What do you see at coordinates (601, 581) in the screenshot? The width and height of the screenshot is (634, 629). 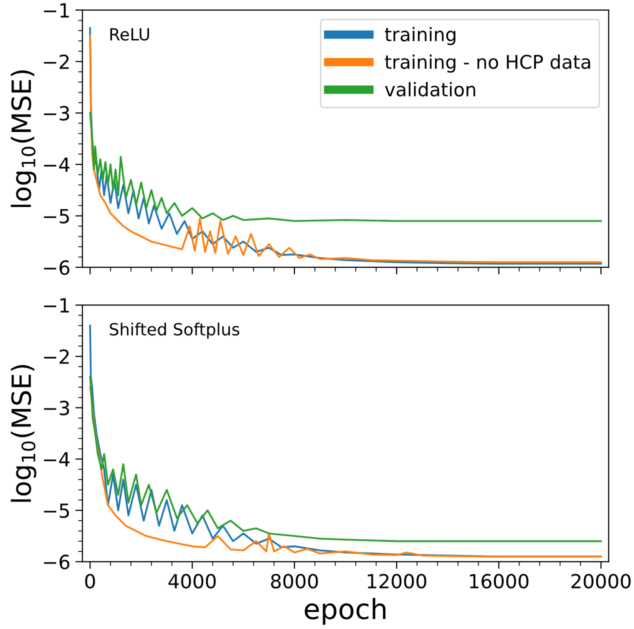 I see `x-tick-label: 20000` at bounding box center [601, 581].